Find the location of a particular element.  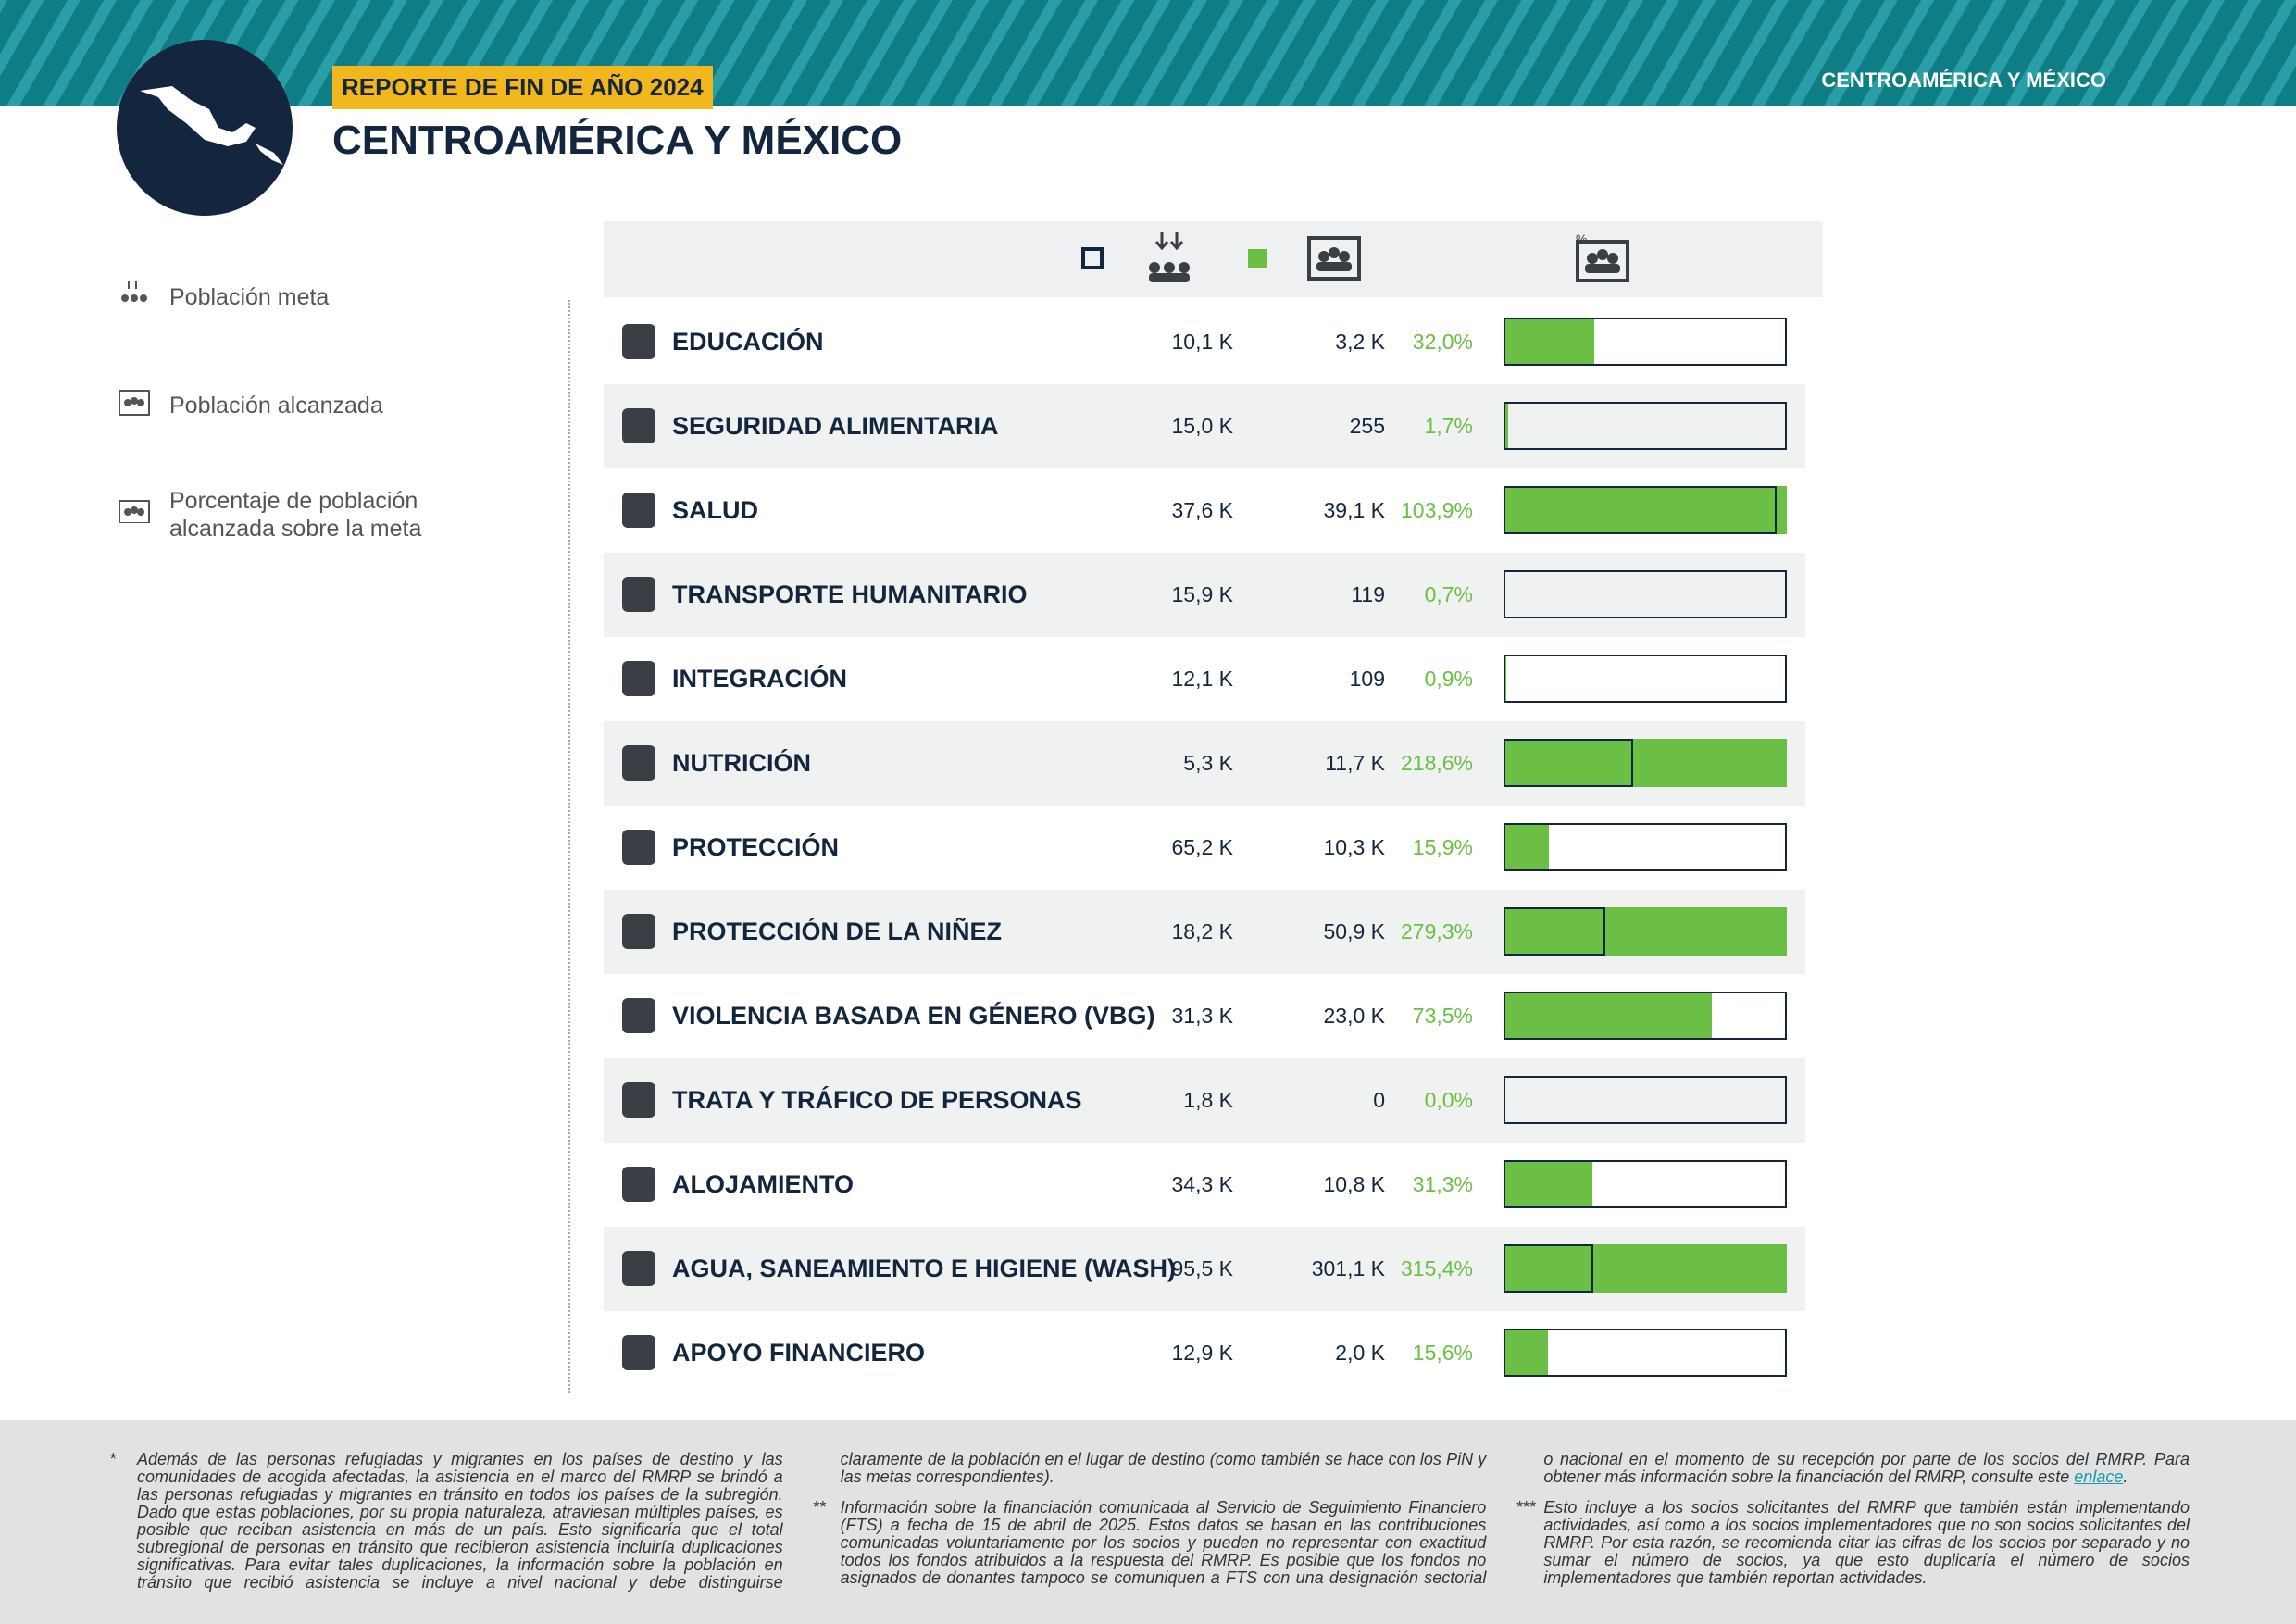

target-value: 65,2 K is located at coordinates (1202, 847).